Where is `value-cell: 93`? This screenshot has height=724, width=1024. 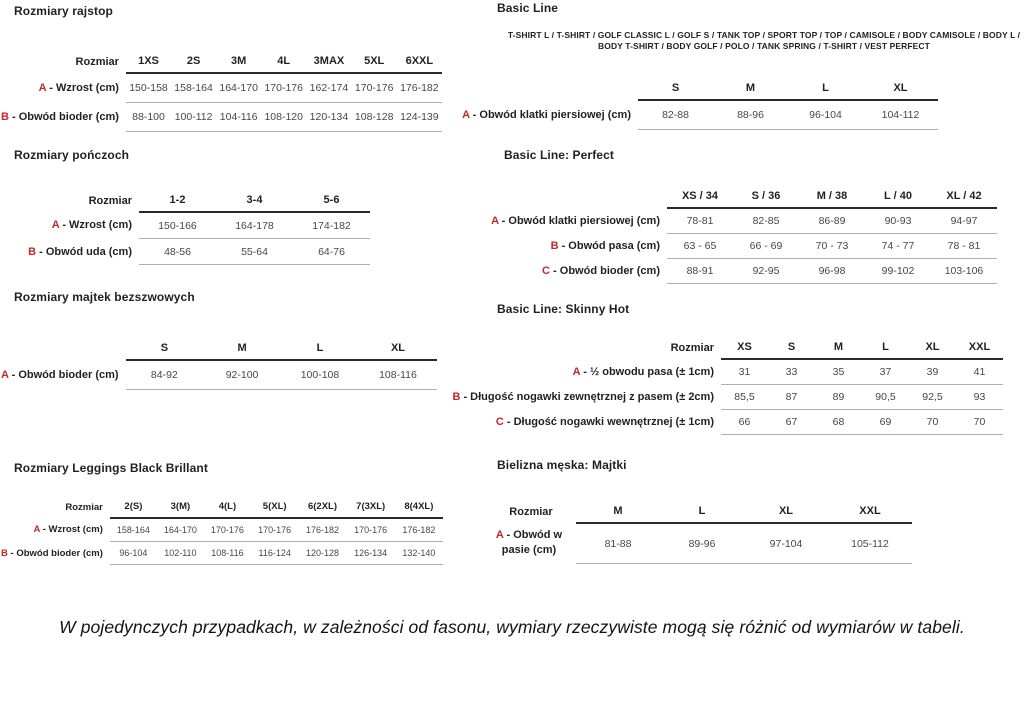
value-cell: 93 is located at coordinates (979, 397).